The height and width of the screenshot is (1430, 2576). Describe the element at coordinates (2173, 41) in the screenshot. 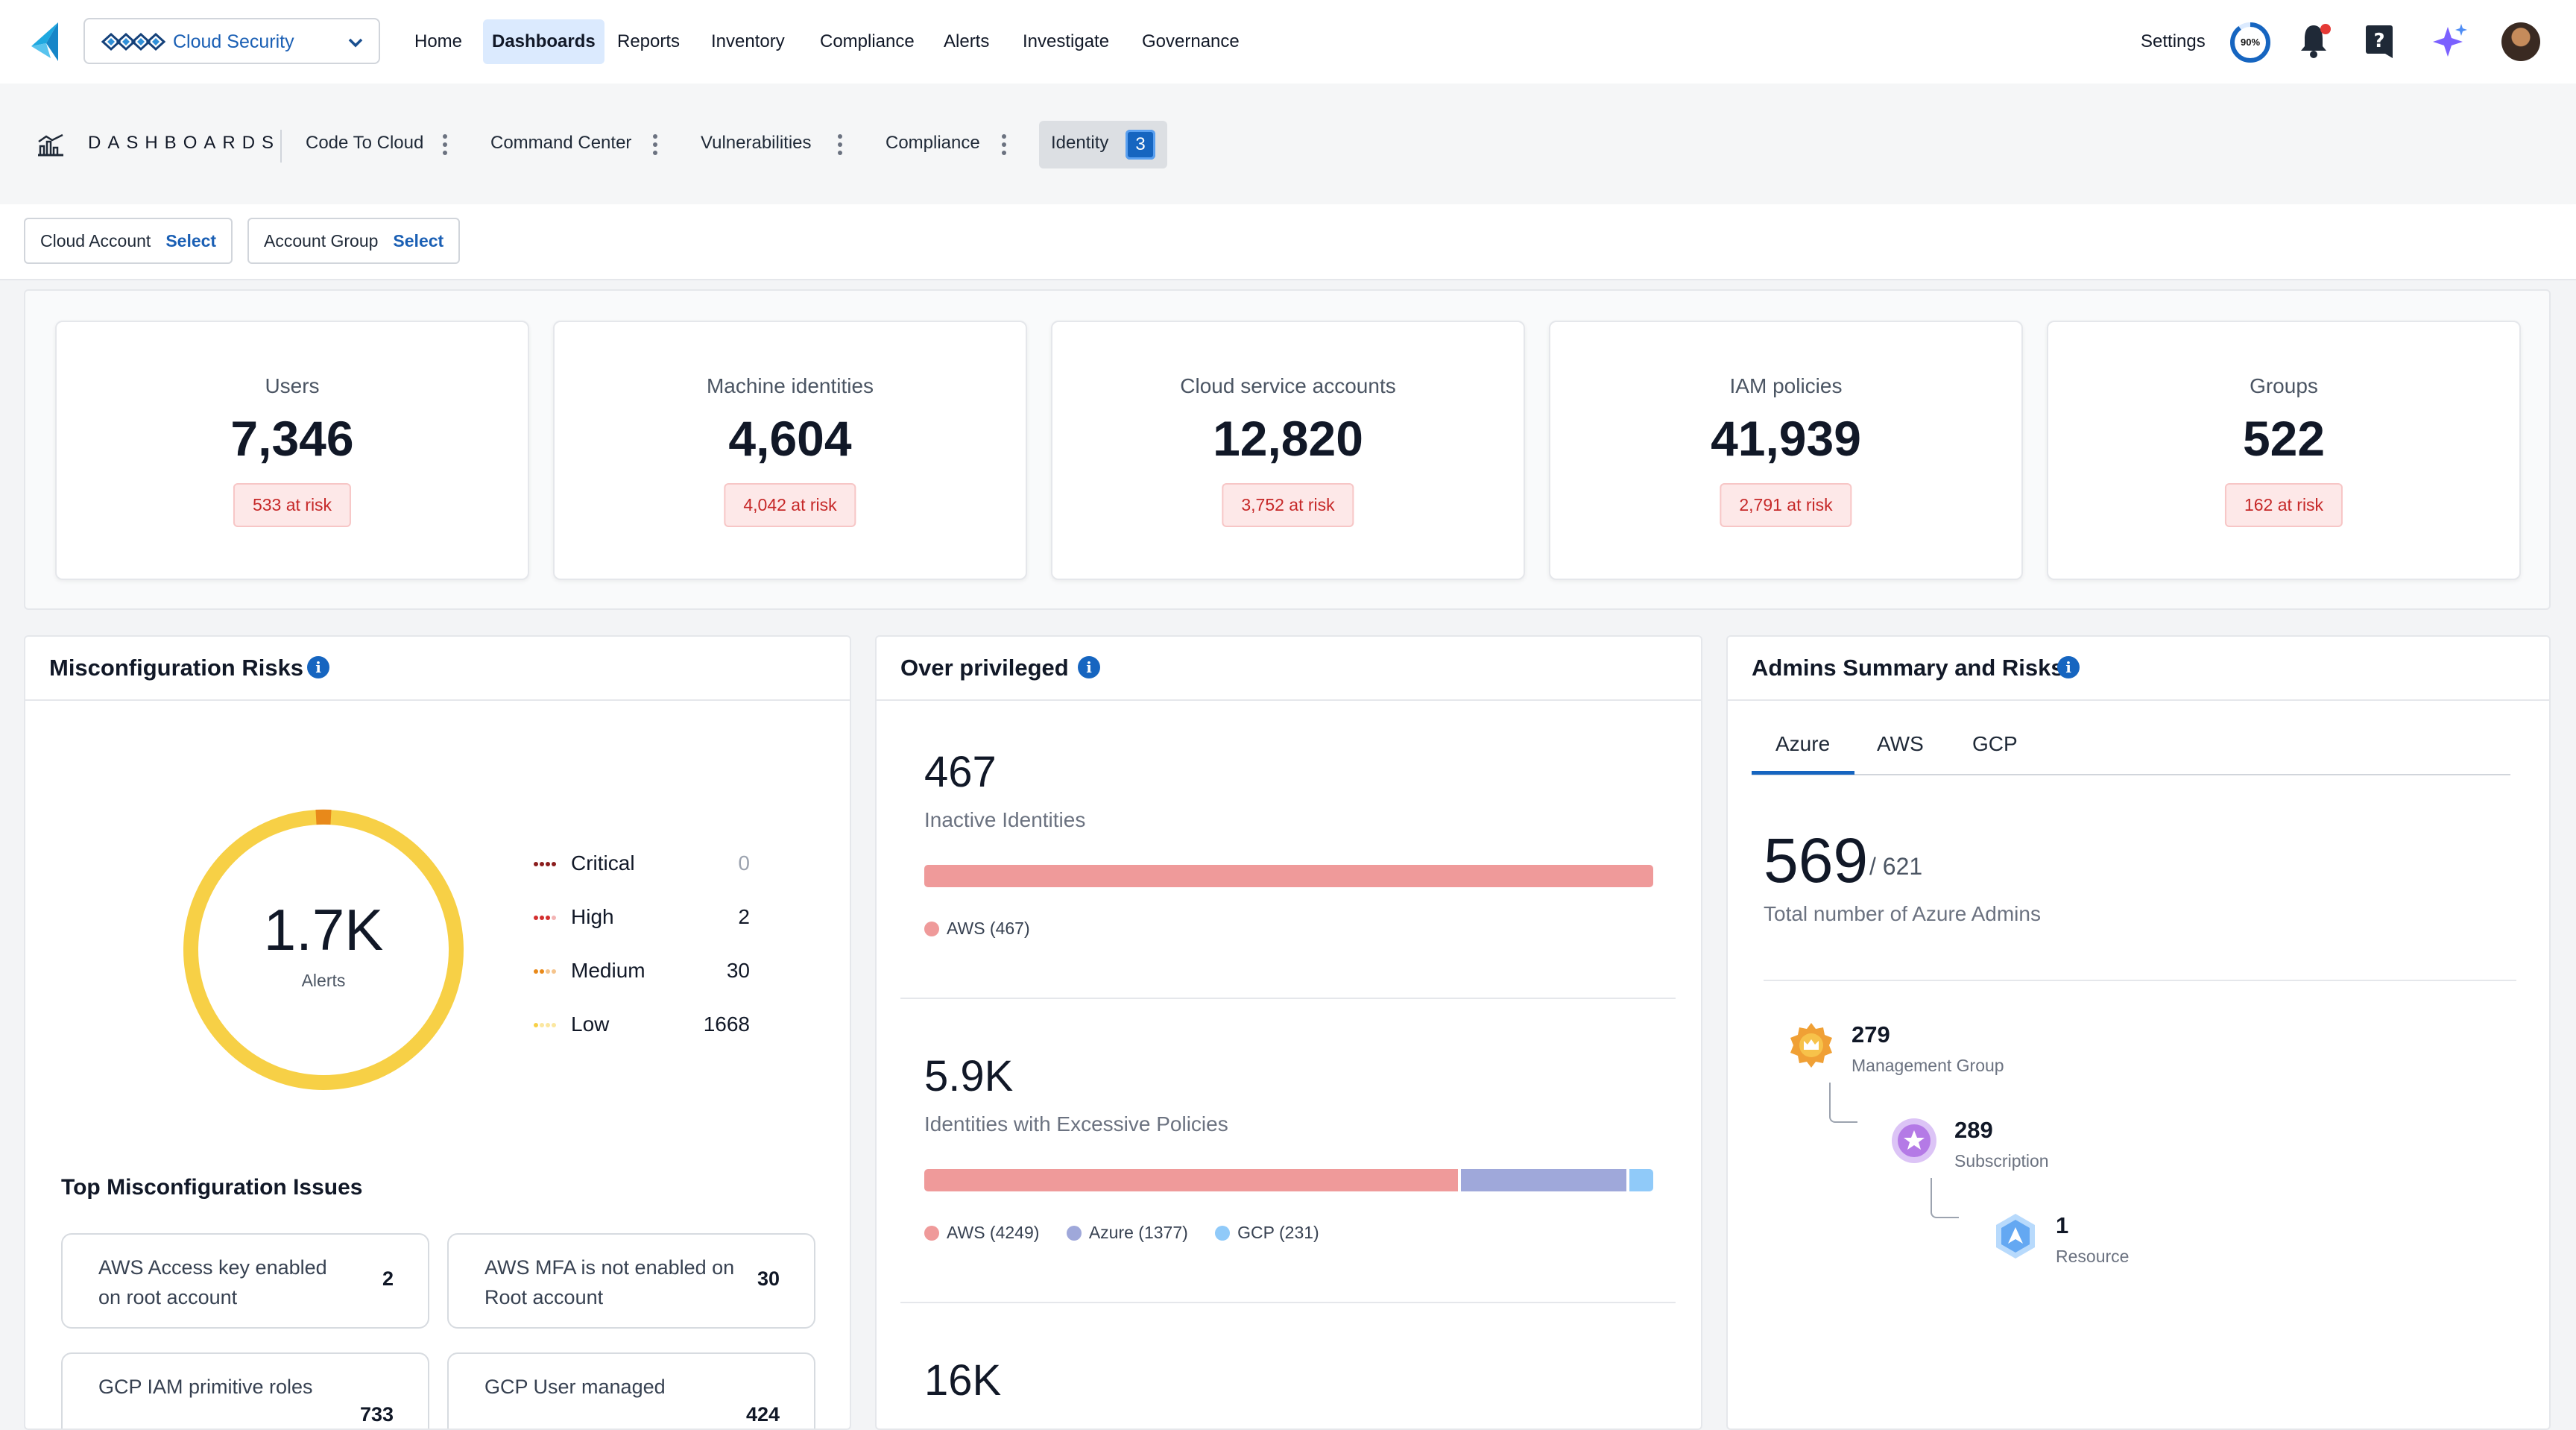

I see `settings-link: Settings` at that location.